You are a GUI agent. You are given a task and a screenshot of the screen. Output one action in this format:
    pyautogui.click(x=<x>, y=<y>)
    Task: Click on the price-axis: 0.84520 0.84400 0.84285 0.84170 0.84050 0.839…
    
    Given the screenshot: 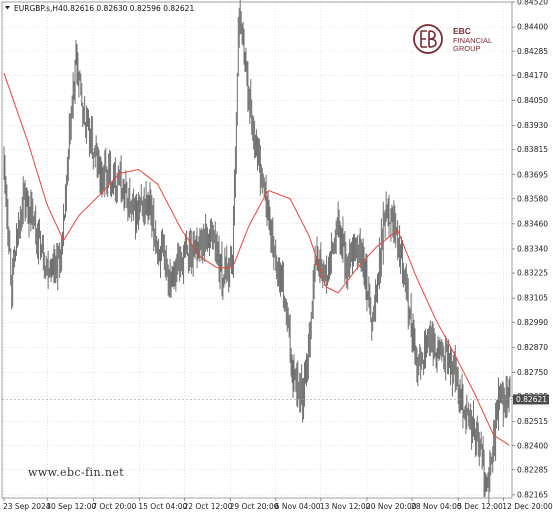 What is the action you would take?
    pyautogui.click(x=530, y=249)
    